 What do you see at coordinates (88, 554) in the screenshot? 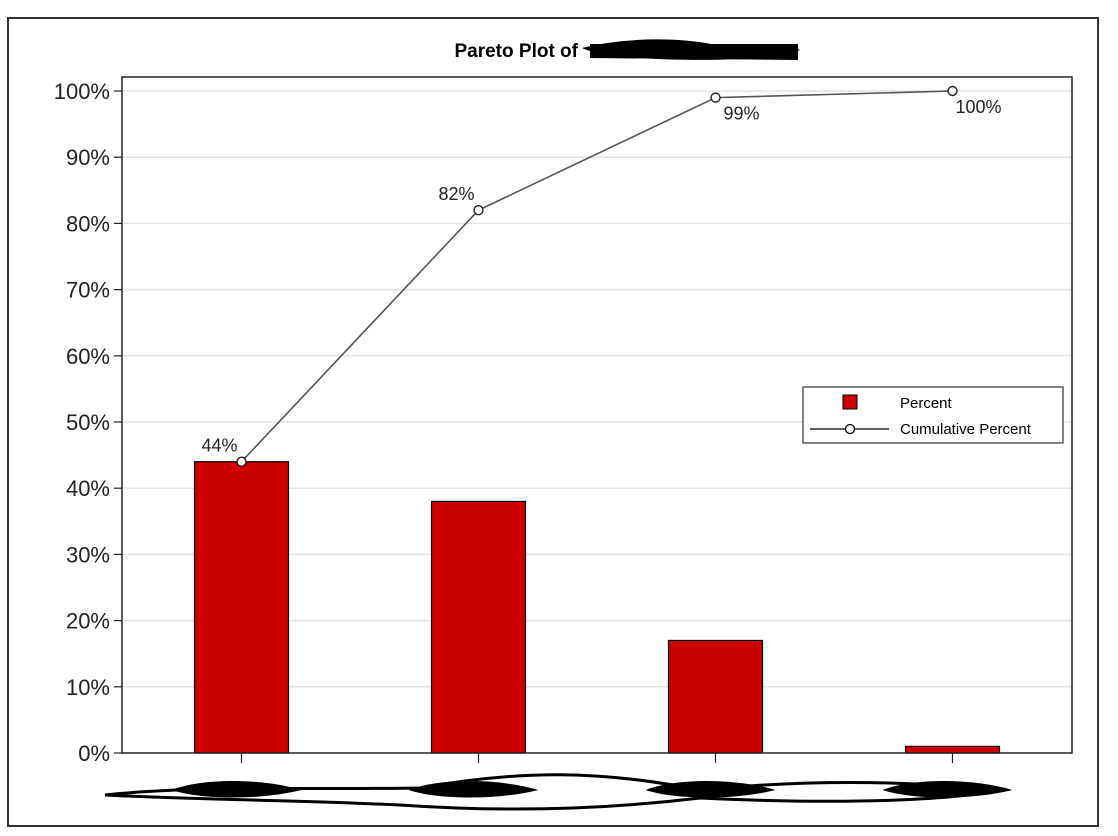
I see `y-tick-label: 30%` at bounding box center [88, 554].